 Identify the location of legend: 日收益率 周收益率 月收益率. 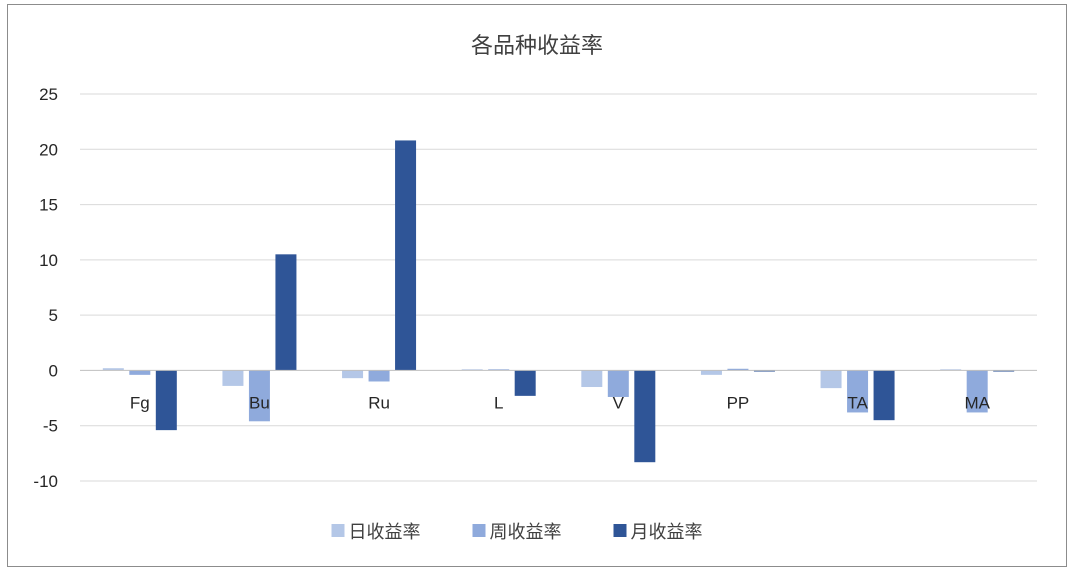
(517, 532).